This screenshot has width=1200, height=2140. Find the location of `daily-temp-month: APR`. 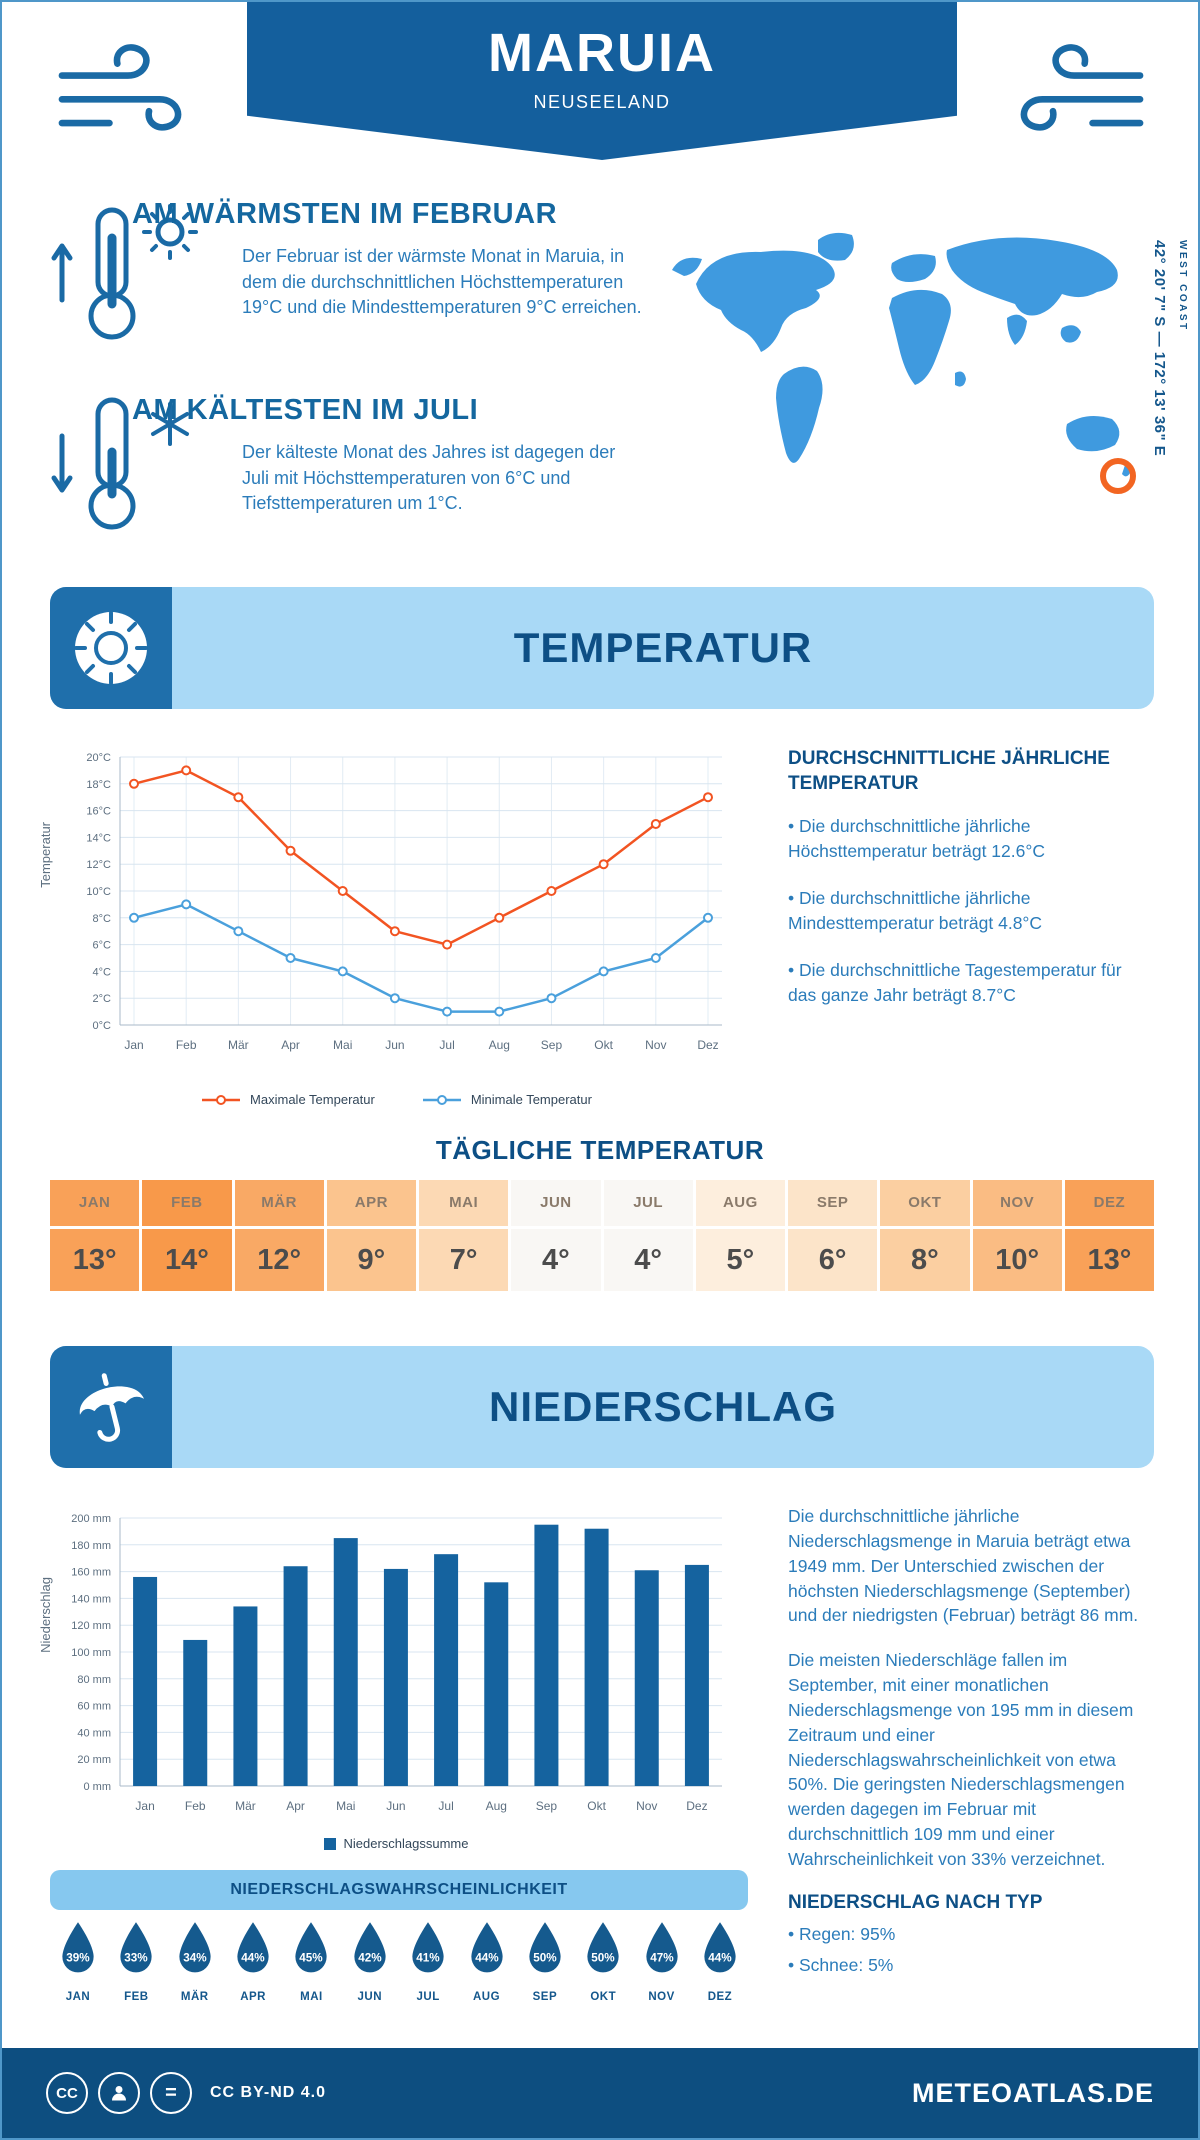

daily-temp-month: APR is located at coordinates (371, 1204).